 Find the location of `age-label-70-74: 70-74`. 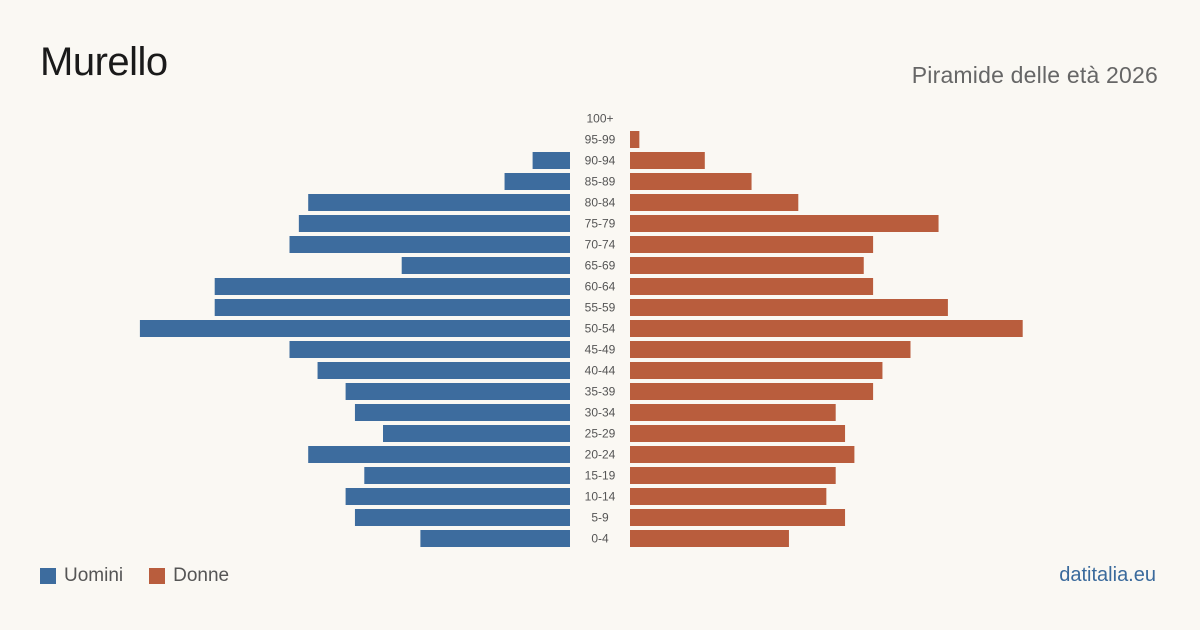

age-label-70-74: 70-74 is located at coordinates (600, 245).